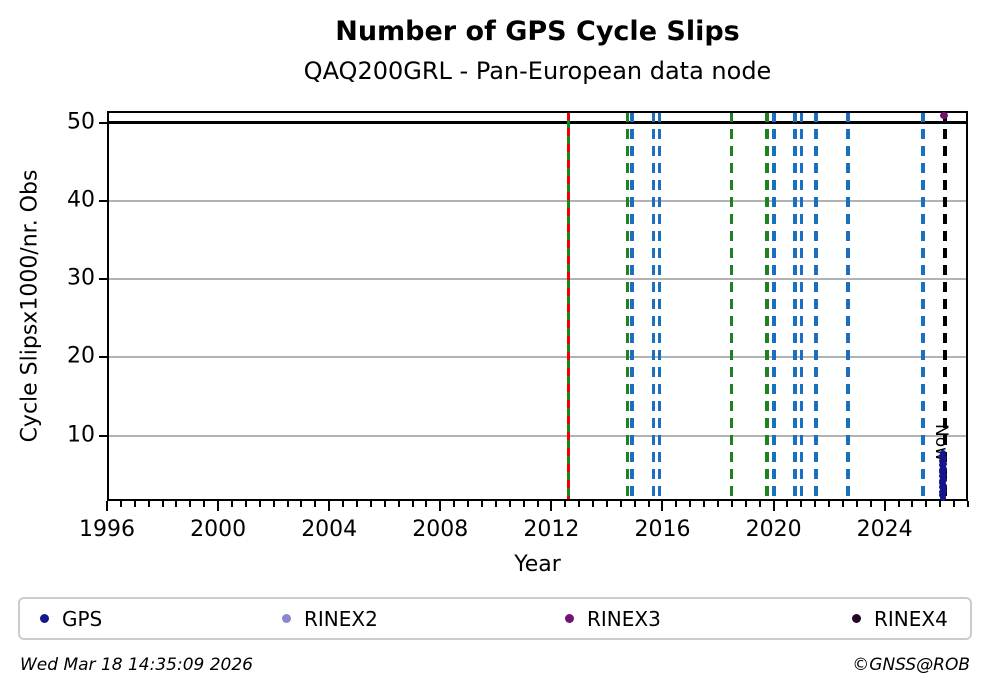 The image size is (992, 699). What do you see at coordinates (884, 529) in the screenshot?
I see `x-tick-label: 2024` at bounding box center [884, 529].